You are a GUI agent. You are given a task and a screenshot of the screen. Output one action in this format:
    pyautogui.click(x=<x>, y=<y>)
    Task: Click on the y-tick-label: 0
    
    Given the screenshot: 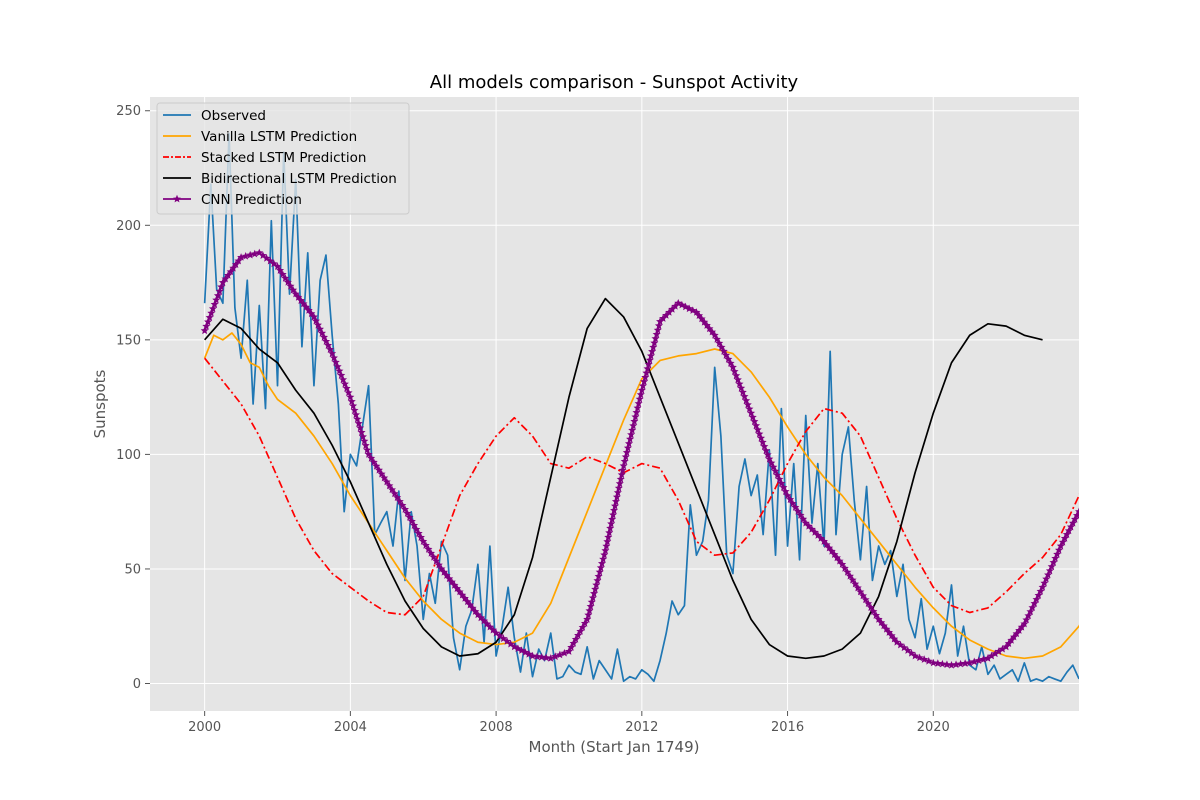 What is the action you would take?
    pyautogui.click(x=137, y=684)
    